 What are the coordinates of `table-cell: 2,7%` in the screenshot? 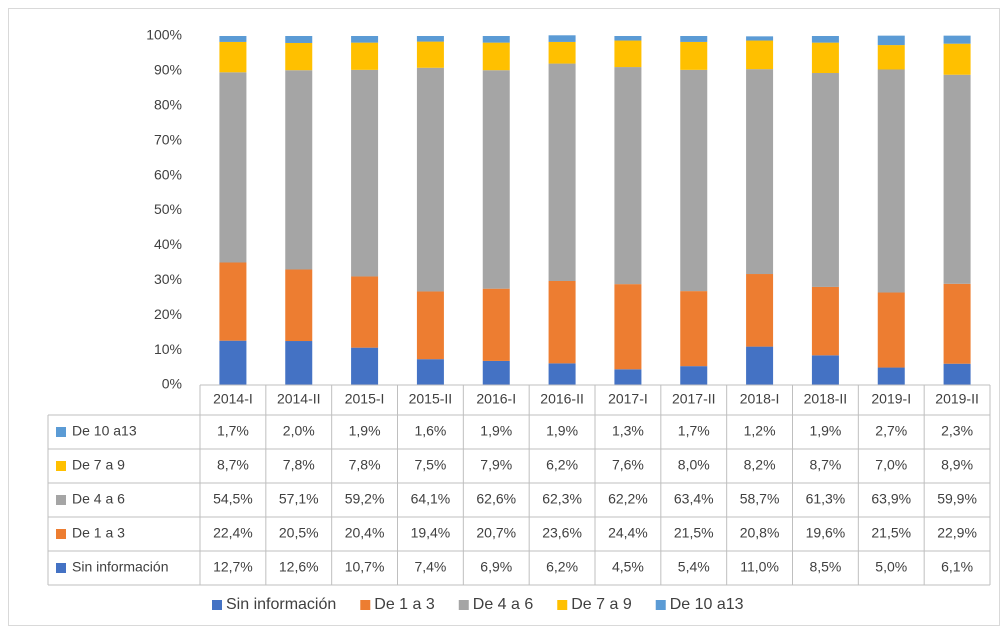 It's located at (891, 431).